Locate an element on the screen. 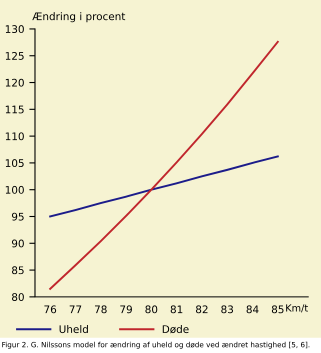 This screenshot has height=353, width=321. x-tick-label: 84 is located at coordinates (252, 309).